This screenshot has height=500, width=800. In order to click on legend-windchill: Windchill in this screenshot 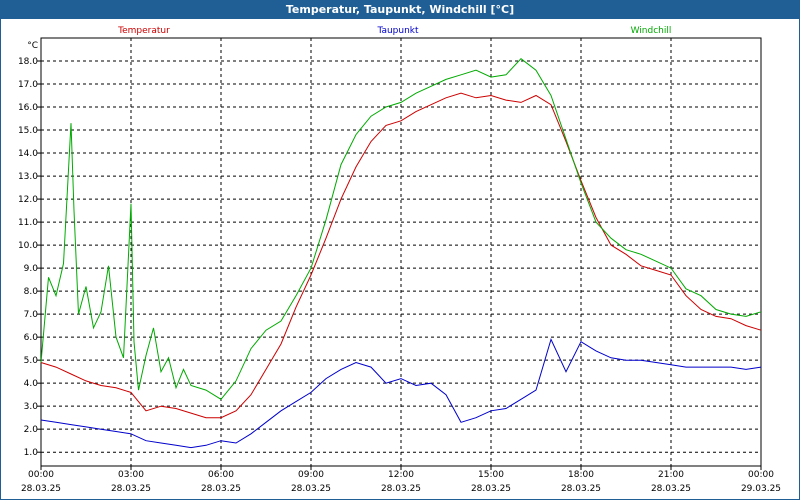, I will do `click(651, 31)`.